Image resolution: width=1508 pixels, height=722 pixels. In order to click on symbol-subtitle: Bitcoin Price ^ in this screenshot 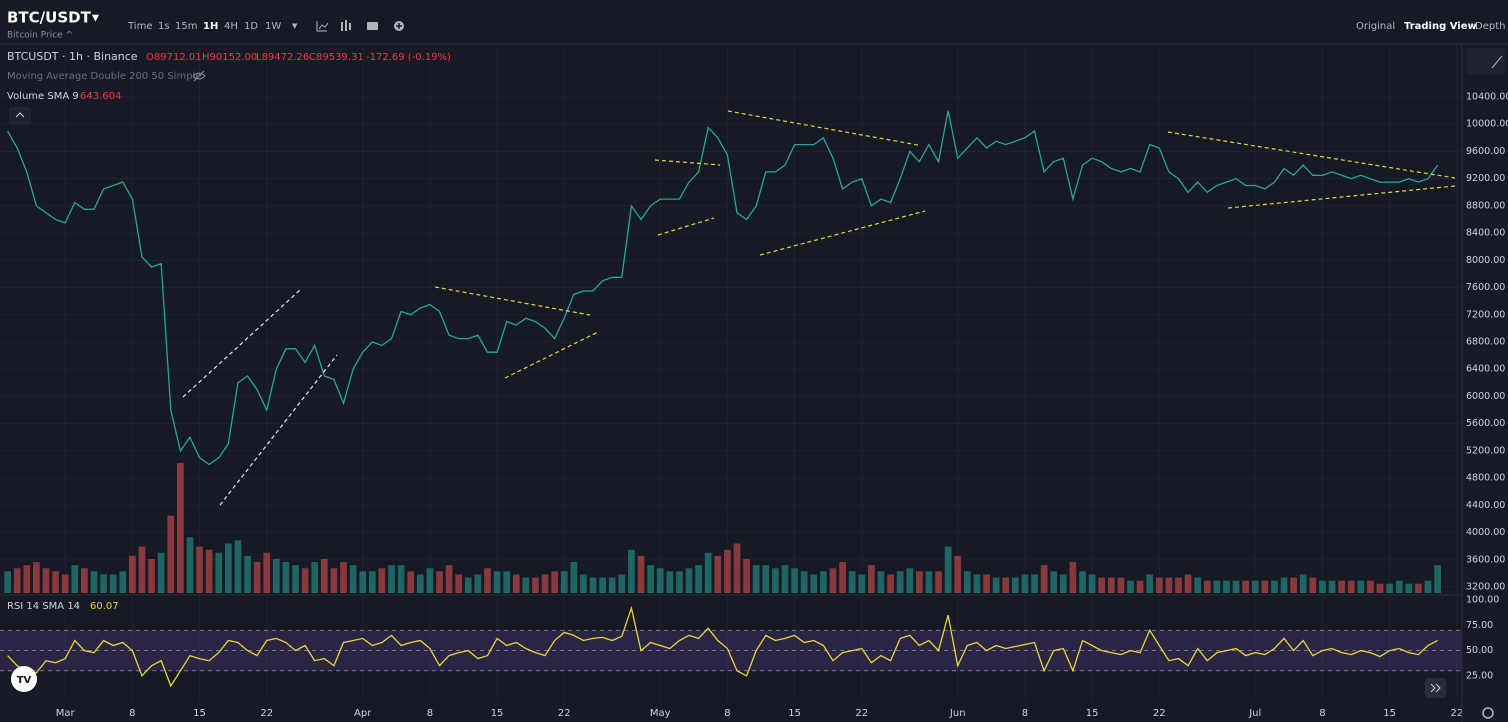, I will do `click(40, 36)`.